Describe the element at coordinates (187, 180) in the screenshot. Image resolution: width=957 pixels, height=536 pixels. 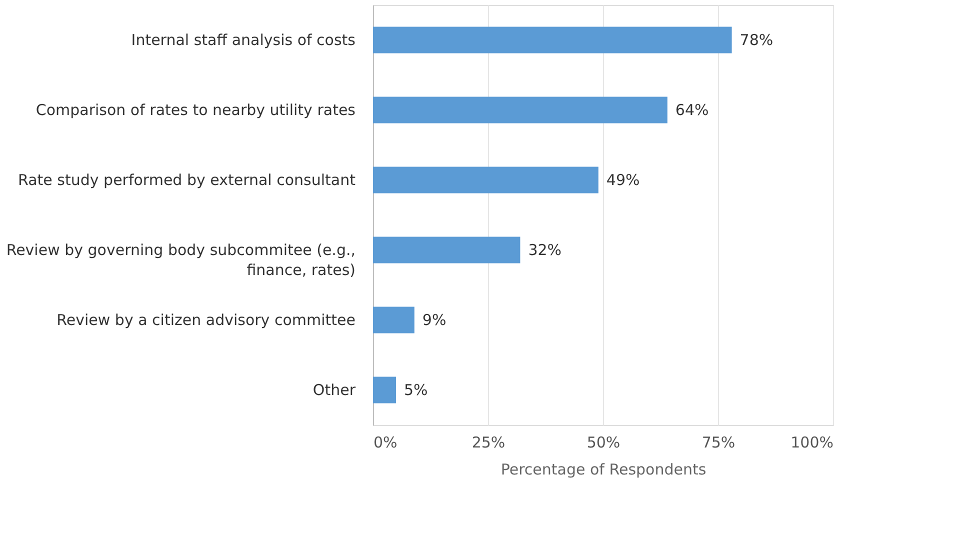
I see `y-tick-label: Rate study performed by external consultant` at that location.